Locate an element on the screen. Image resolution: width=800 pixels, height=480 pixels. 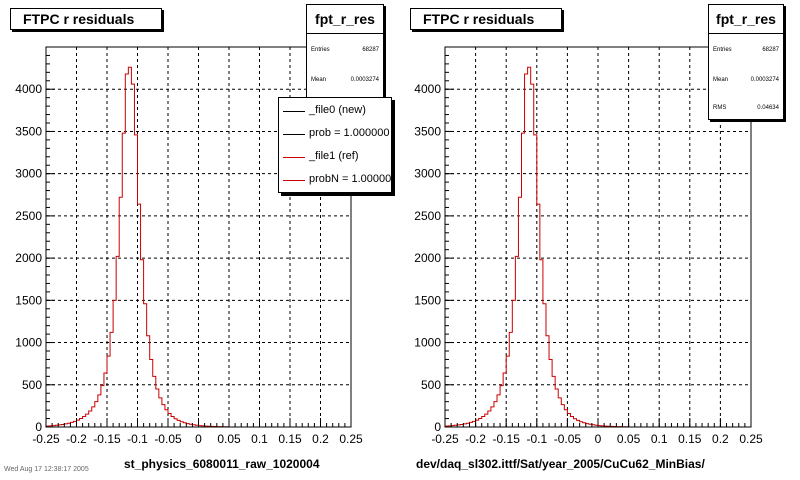
plot1-x-tick-label-4: -0.05 is located at coordinates (568, 439).